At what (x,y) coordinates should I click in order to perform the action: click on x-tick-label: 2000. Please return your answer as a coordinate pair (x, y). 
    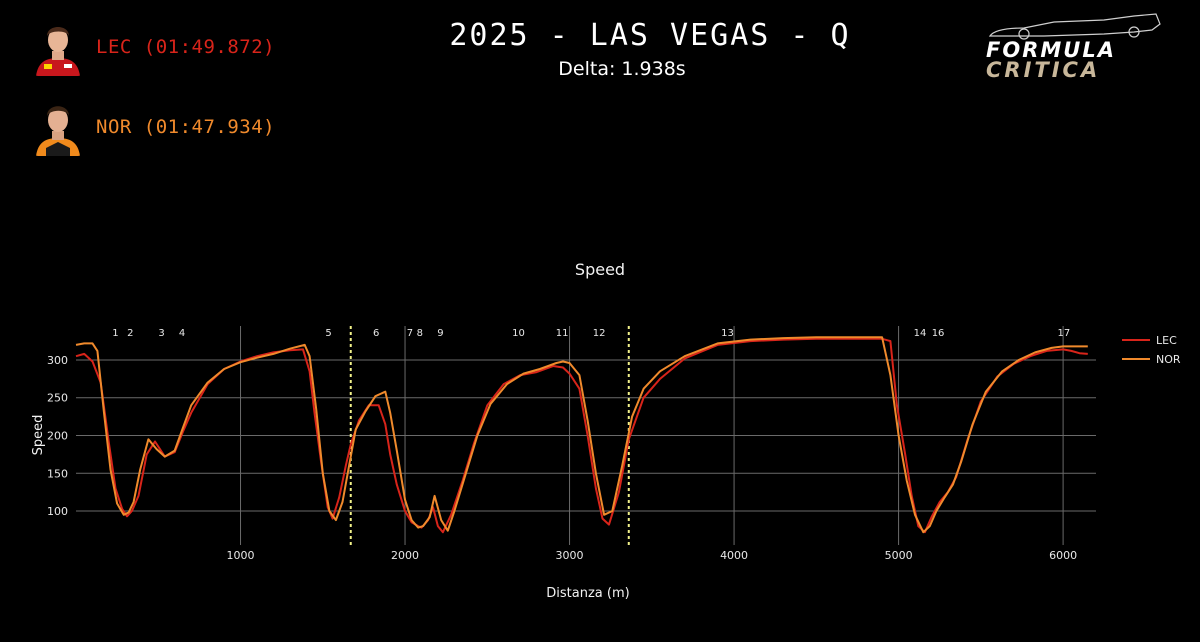
    Looking at the image, I should click on (405, 555).